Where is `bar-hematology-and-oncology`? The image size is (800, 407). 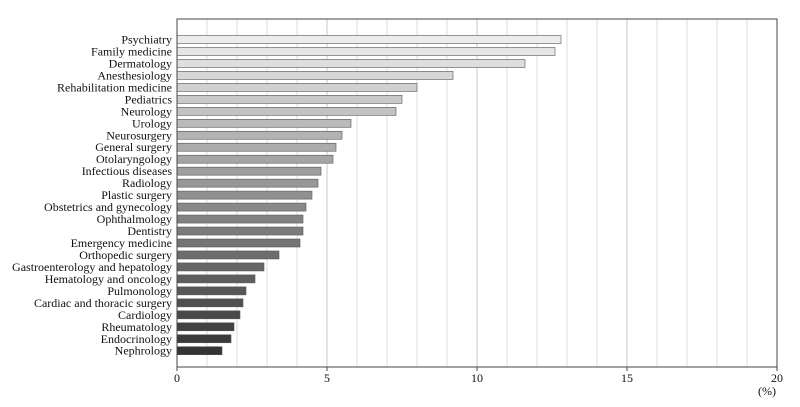 bar-hematology-and-oncology is located at coordinates (216, 279).